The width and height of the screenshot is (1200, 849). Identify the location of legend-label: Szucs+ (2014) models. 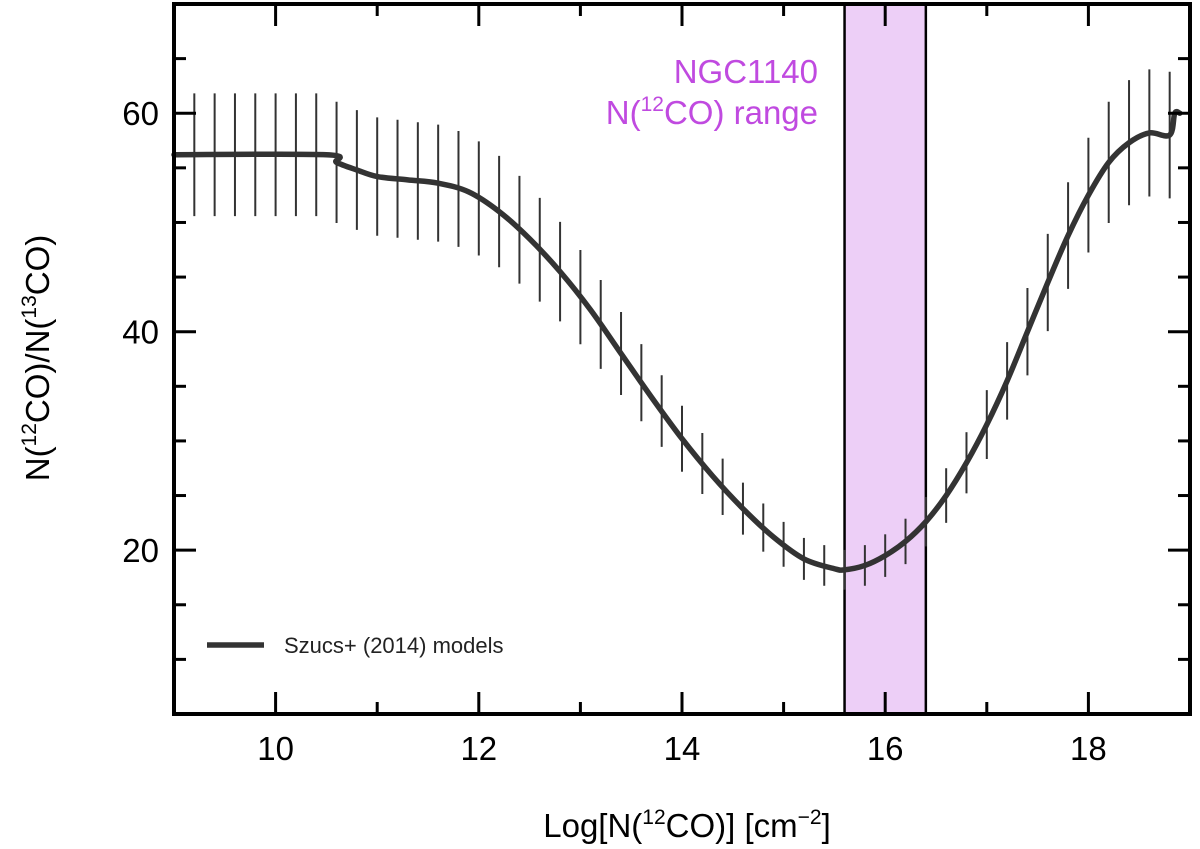
(394, 645).